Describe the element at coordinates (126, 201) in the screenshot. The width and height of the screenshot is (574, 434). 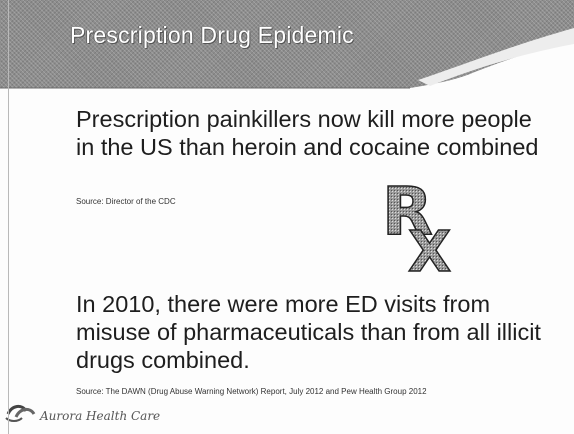
I see `source-note-1: Source: Director of the CDC` at that location.